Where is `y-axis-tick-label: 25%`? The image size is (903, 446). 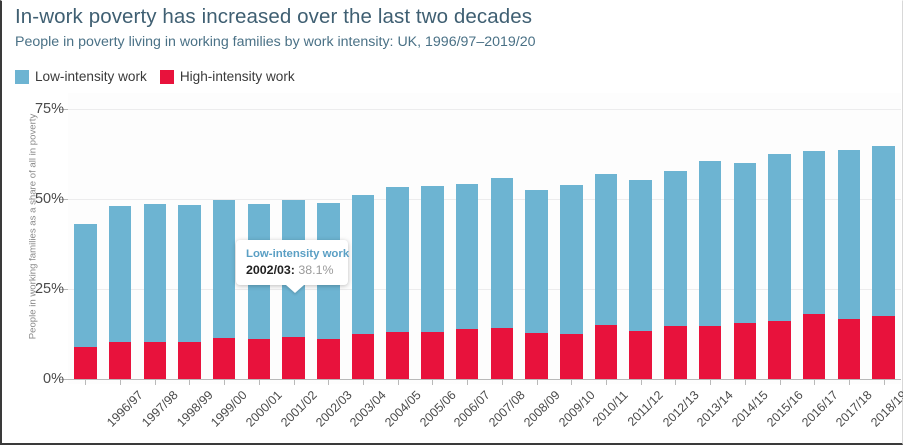
y-axis-tick-label: 25% is located at coordinates (49, 289).